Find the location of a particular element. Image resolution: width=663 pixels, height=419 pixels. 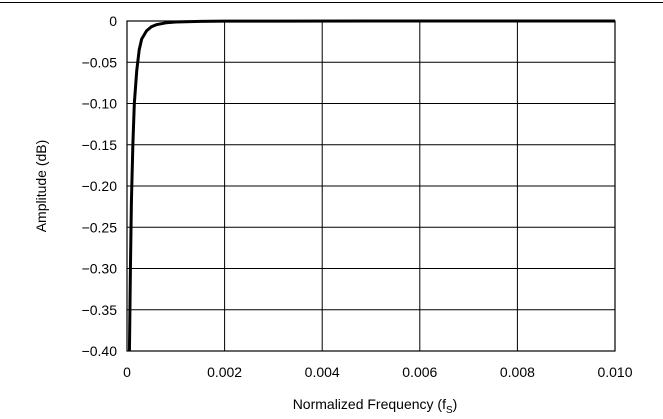

y-tick-label: −0.35 is located at coordinates (100, 310).